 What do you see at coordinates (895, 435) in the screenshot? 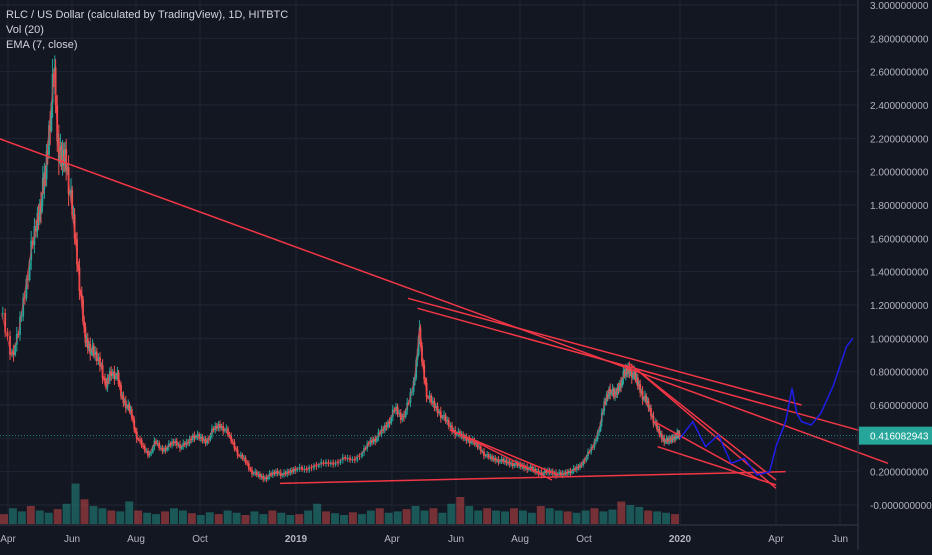
I see `last-price-badge` at bounding box center [895, 435].